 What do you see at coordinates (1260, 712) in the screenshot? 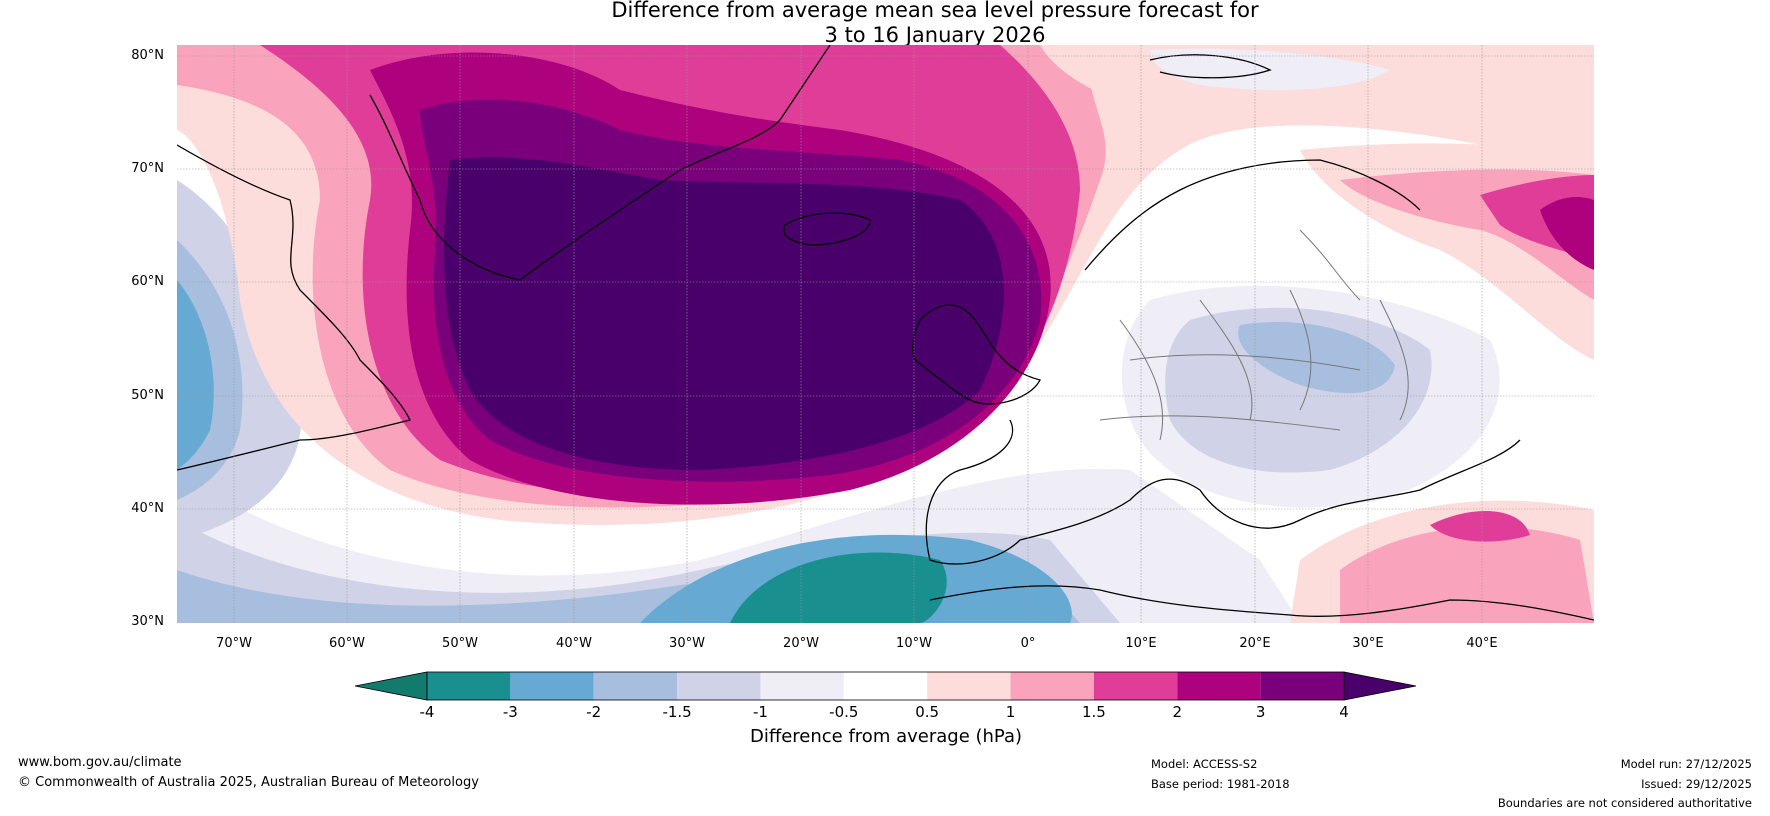
I see `colorbar-tick-label: 3` at bounding box center [1260, 712].